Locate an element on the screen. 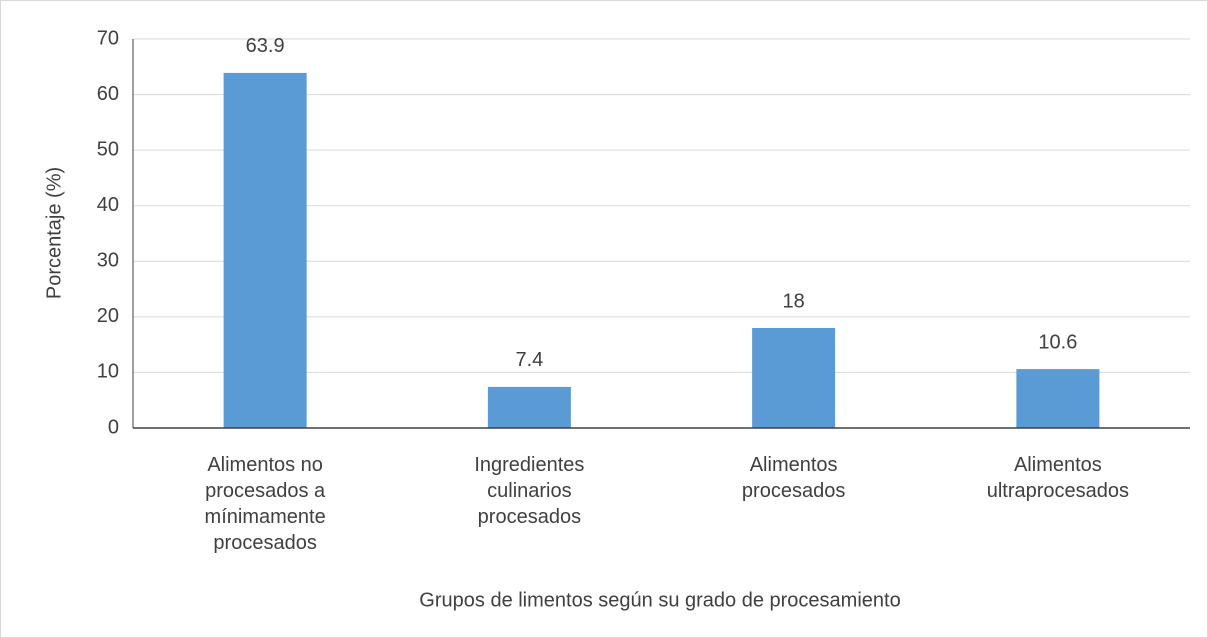 Image resolution: width=1208 pixels, height=638 pixels. x-tick-label: Alimentos procesados is located at coordinates (793, 478).